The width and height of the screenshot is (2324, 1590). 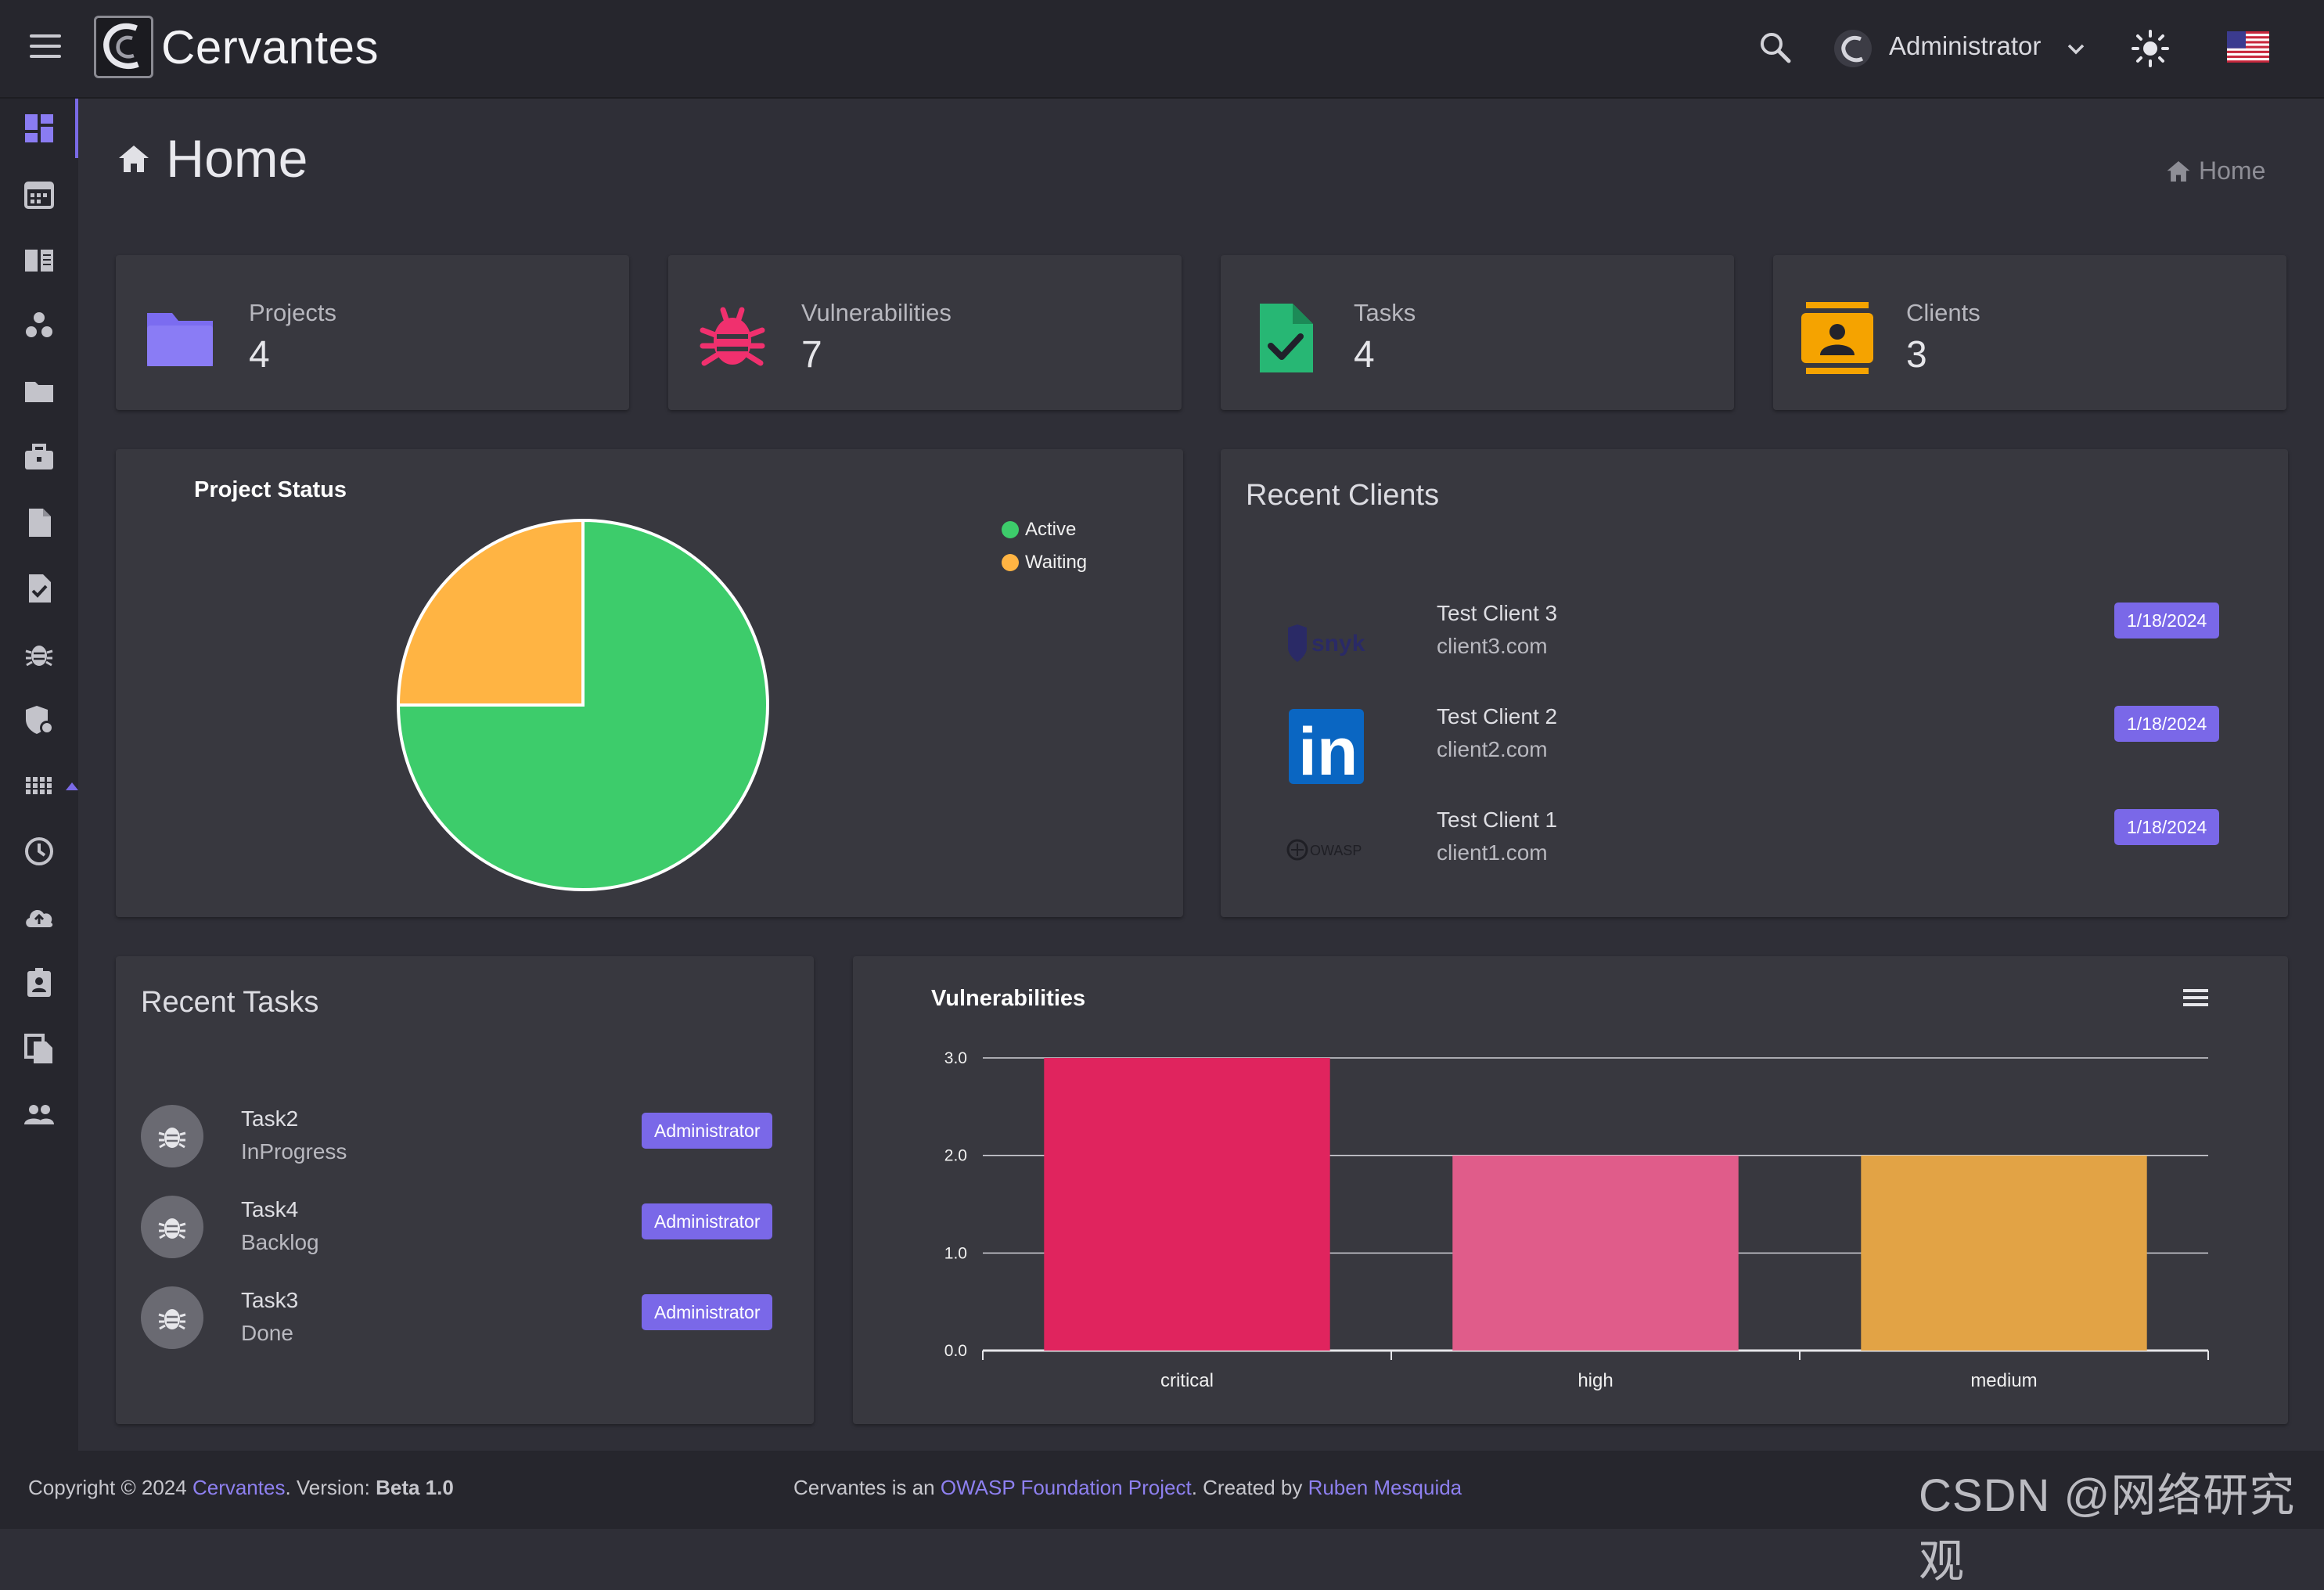 I want to click on owasp-prefix: Cervantes is an, so click(x=867, y=1487).